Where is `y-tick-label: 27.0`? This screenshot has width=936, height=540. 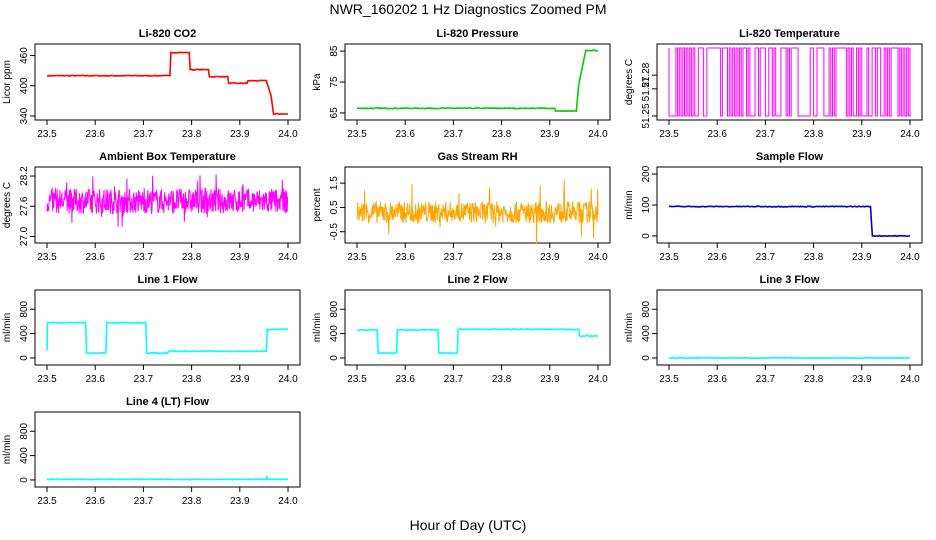
y-tick-label: 27.0 is located at coordinates (24, 236).